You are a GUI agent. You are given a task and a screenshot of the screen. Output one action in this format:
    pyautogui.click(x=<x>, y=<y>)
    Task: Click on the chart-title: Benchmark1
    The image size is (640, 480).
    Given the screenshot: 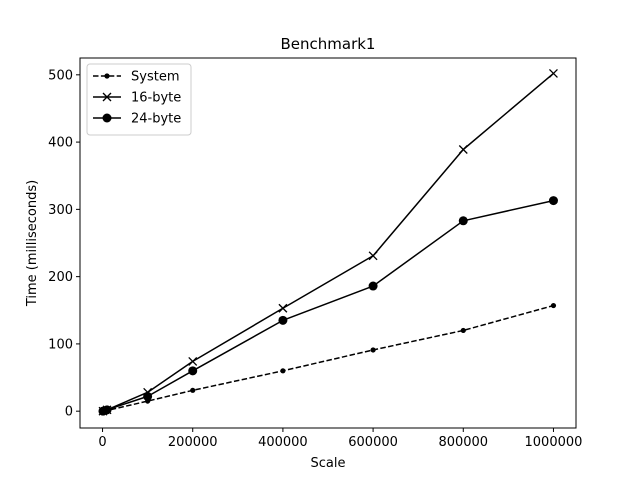 What is the action you would take?
    pyautogui.click(x=328, y=44)
    